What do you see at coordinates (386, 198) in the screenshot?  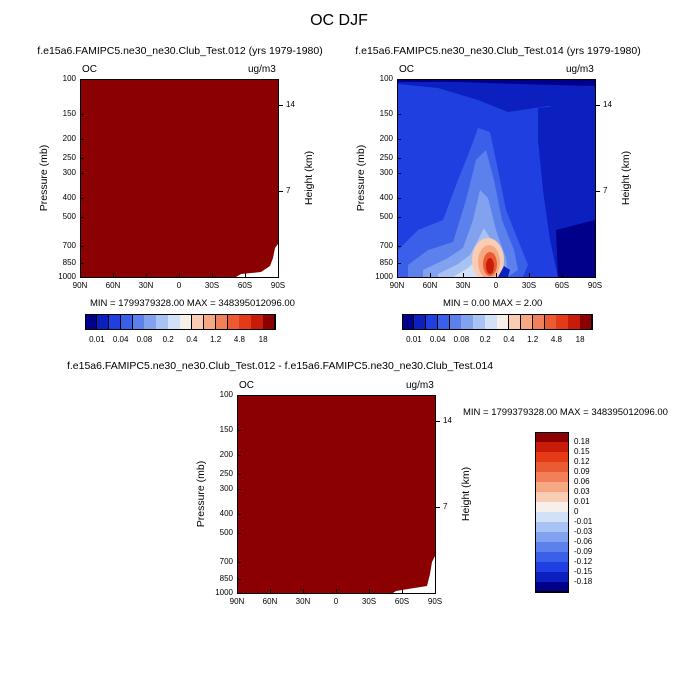 I see `top-right-y-tick-label: 400` at bounding box center [386, 198].